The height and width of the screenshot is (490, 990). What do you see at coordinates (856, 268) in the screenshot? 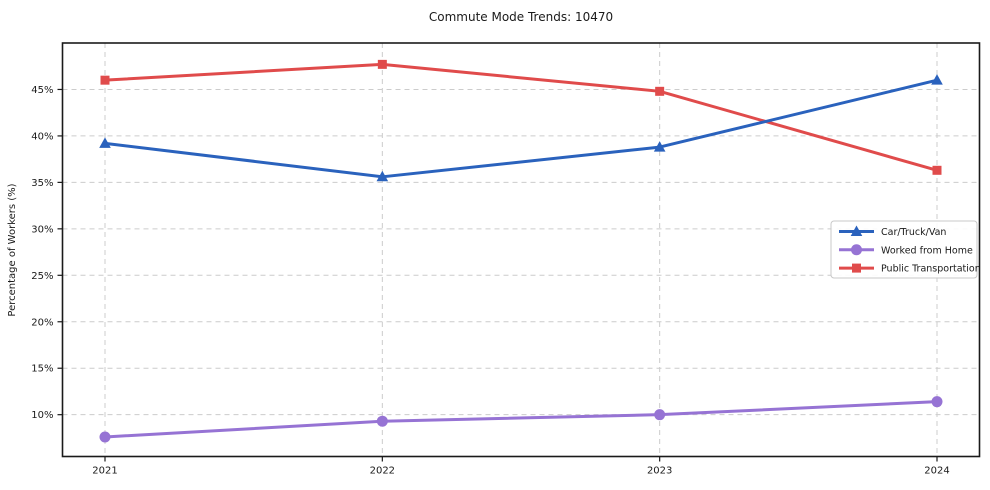
I see `legend-marker-square` at bounding box center [856, 268].